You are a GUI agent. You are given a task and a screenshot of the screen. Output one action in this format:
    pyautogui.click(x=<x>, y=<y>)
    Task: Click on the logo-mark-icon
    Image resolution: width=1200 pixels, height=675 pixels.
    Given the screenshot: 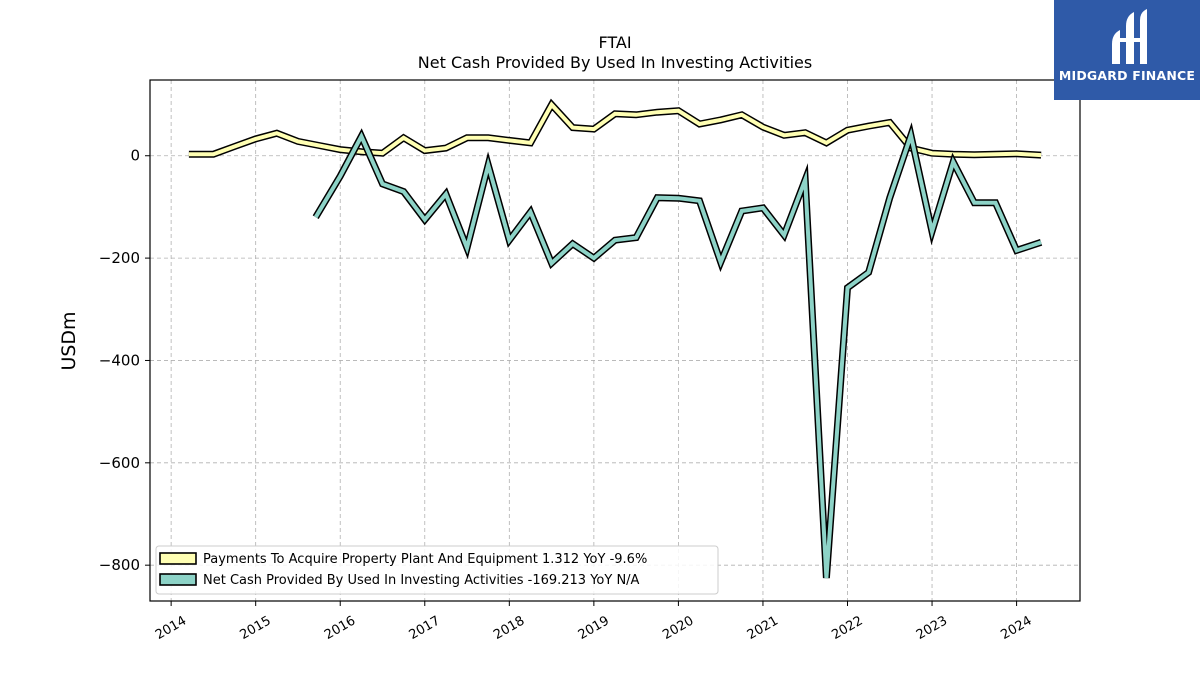 What is the action you would take?
    pyautogui.click(x=1129, y=36)
    